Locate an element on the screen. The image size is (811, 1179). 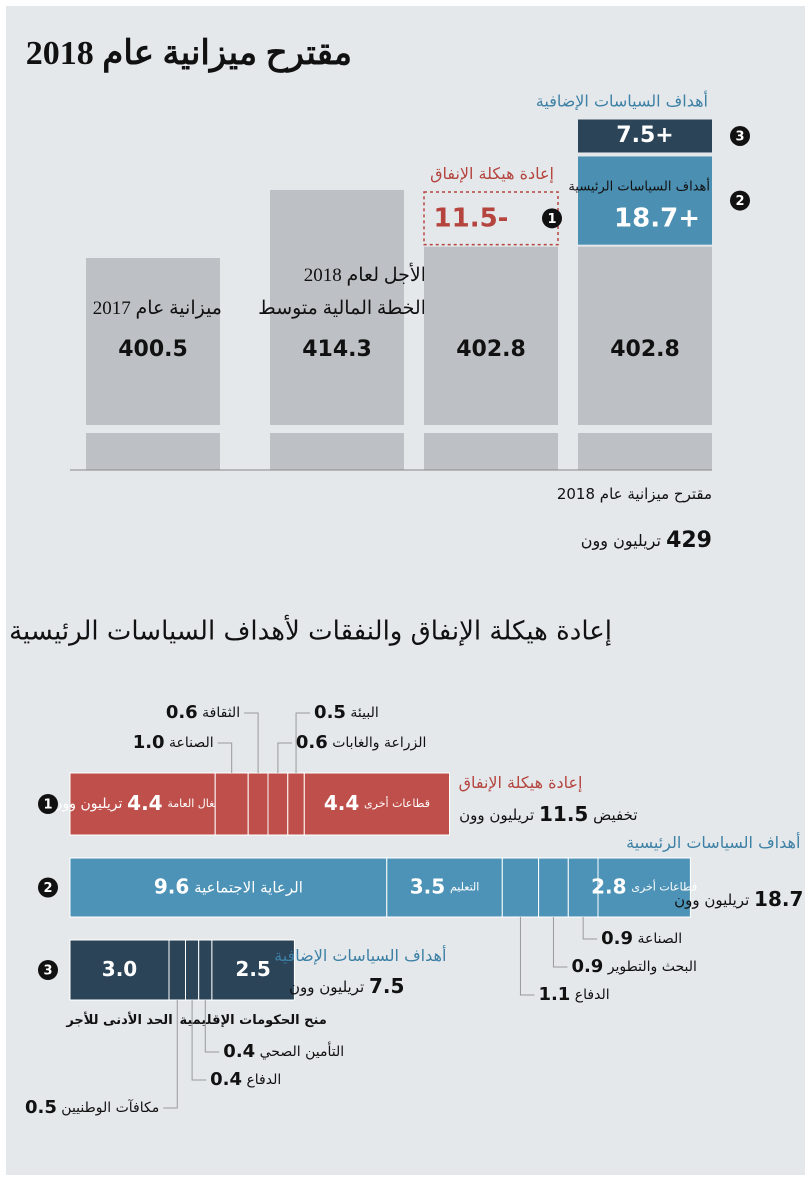
label: الأجل لعام 2018 is located at coordinates (365, 274).